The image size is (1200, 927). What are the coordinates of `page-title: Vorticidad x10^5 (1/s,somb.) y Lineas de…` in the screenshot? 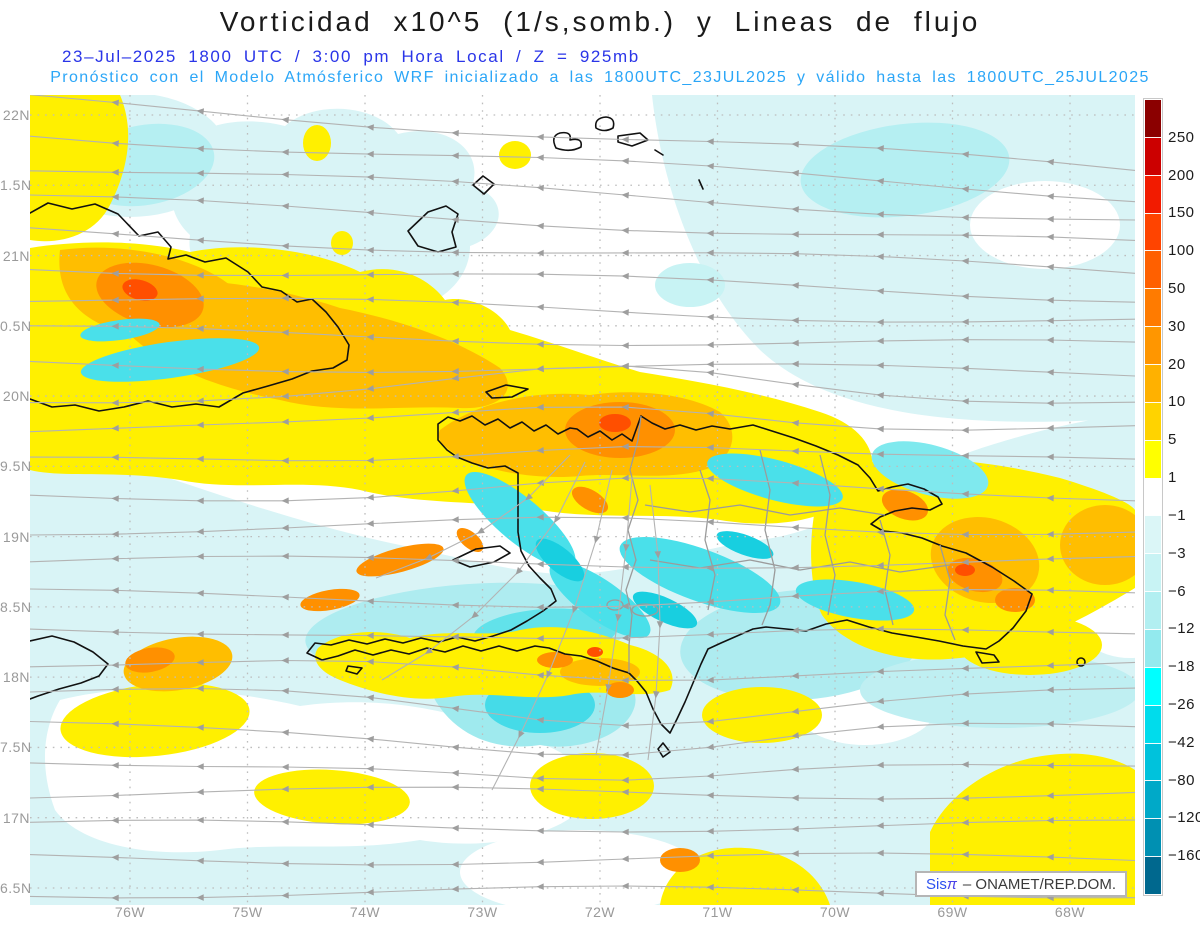 It's located at (600, 21).